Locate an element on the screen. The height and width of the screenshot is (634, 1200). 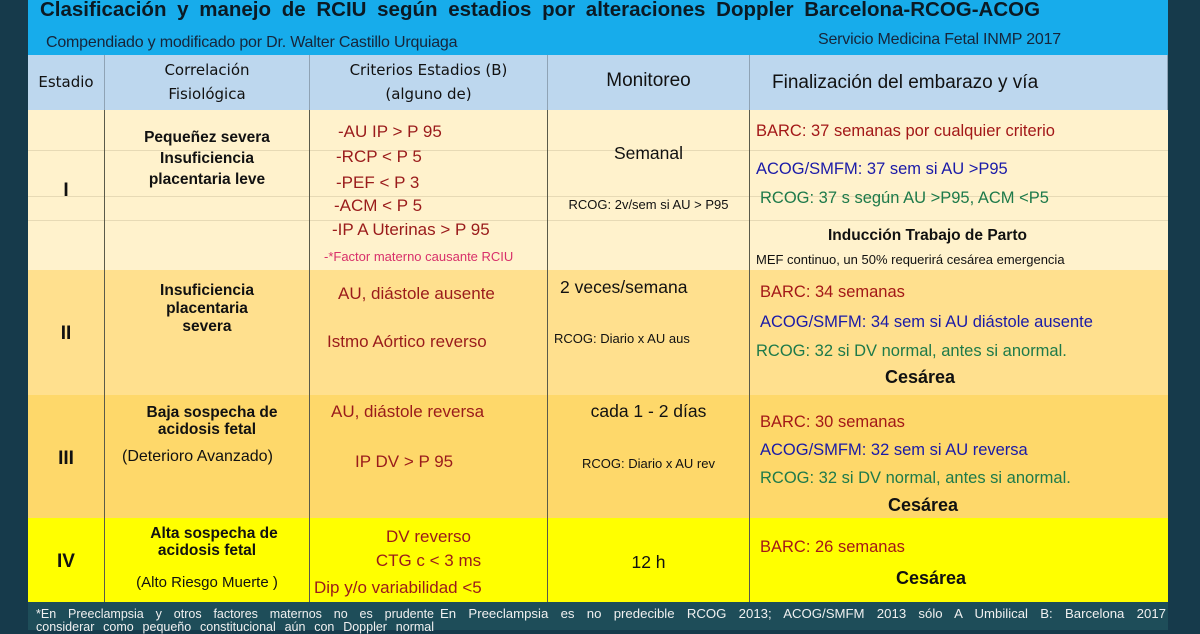
correlation-line: Baja sospecha de is located at coordinates (212, 412).